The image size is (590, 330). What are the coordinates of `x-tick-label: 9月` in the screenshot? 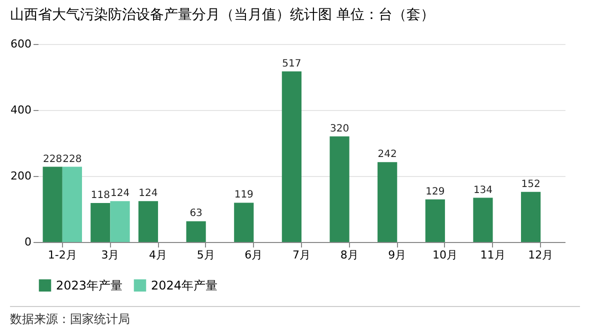 It's located at (397, 255).